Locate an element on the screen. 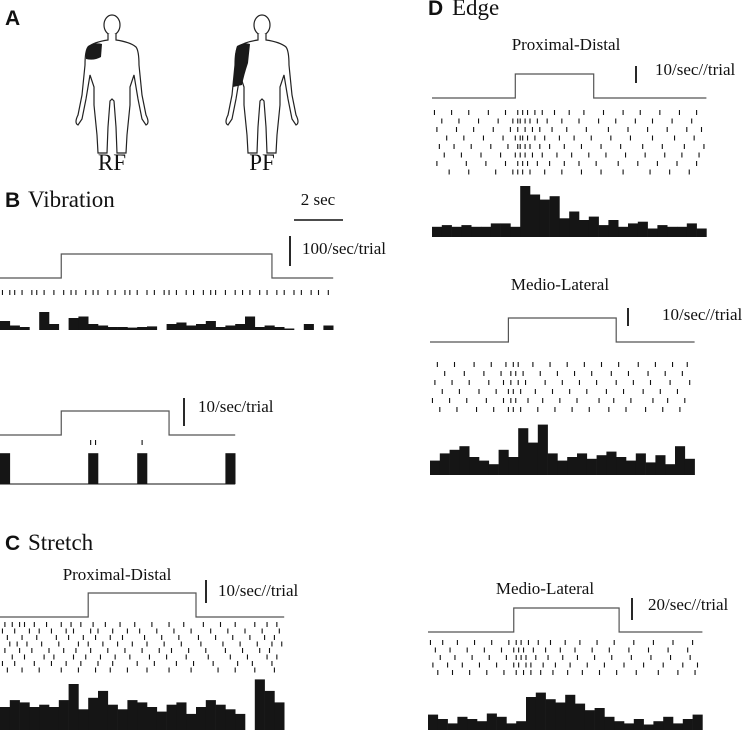 Image resolution: width=750 pixels, height=731 pixels. response-title: Proximal-Distal is located at coordinates (117, 574).